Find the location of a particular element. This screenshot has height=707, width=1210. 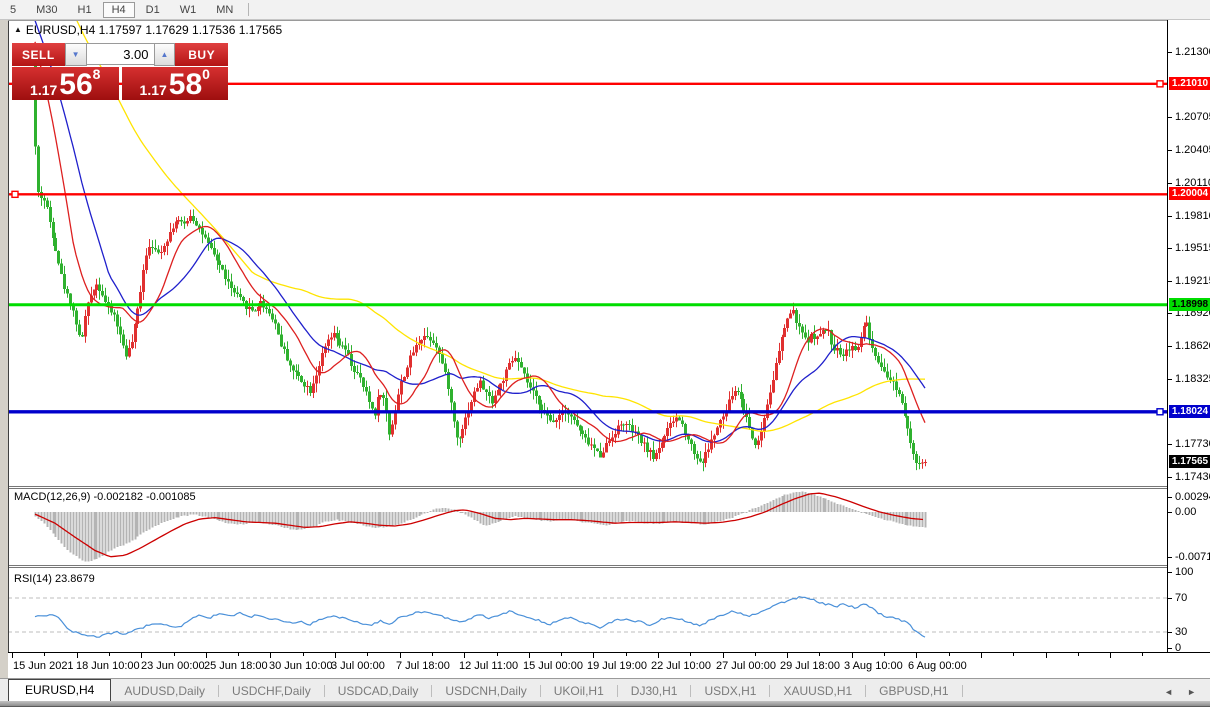

buy-price-prefix: 1.17 is located at coordinates (153, 90).